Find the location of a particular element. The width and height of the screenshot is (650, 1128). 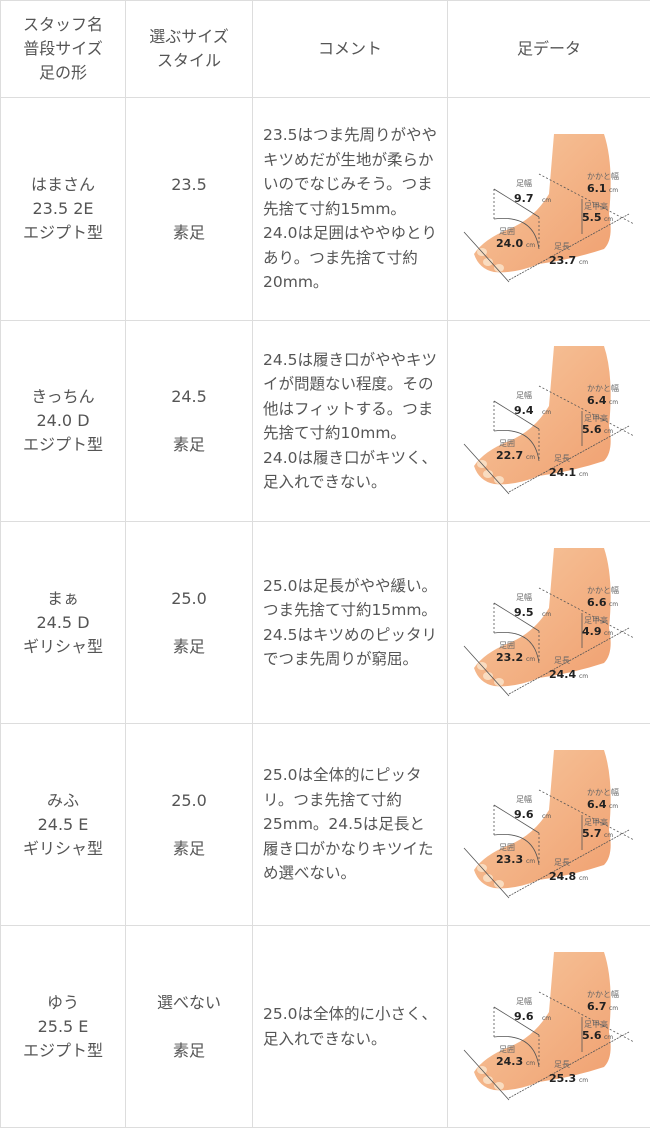

usual-size: 25.5 E is located at coordinates (63, 1026).